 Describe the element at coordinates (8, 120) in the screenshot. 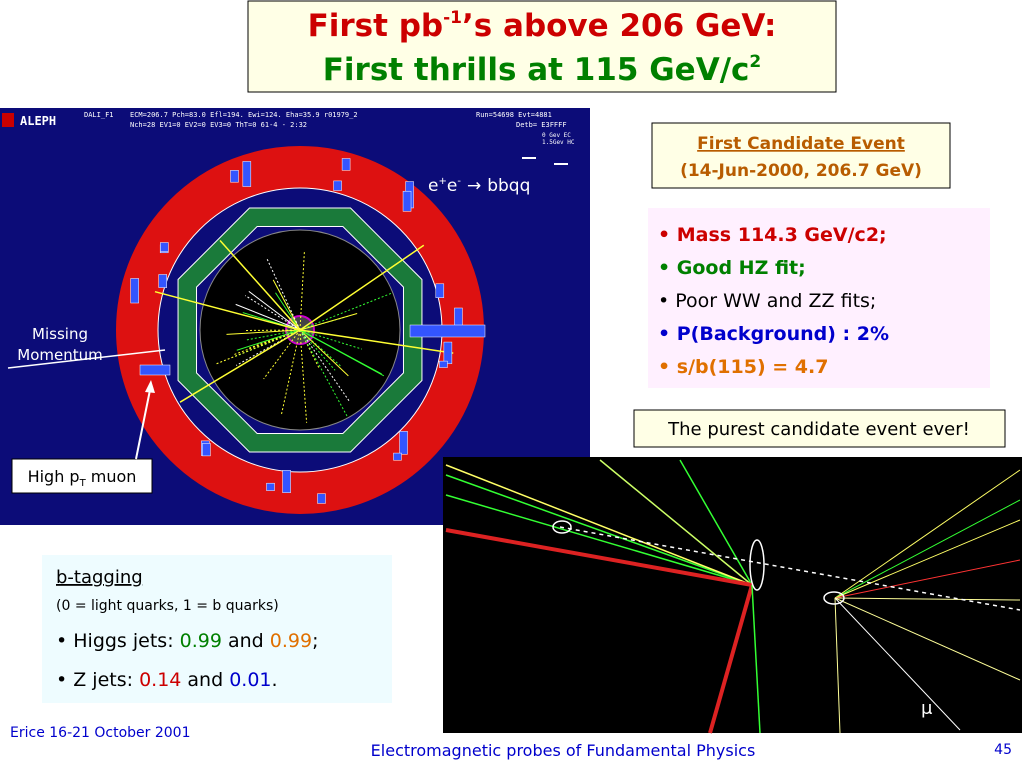

I see `aleph-logo-mark` at that location.